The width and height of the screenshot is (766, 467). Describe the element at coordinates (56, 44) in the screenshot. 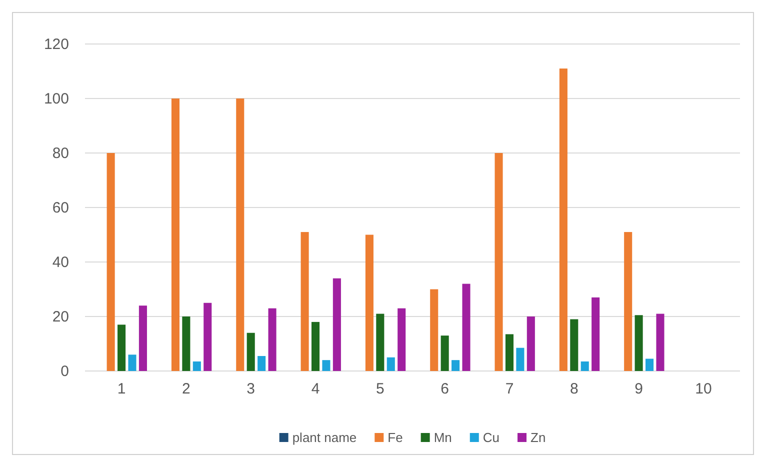

I see `y-tick-label: 120` at that location.